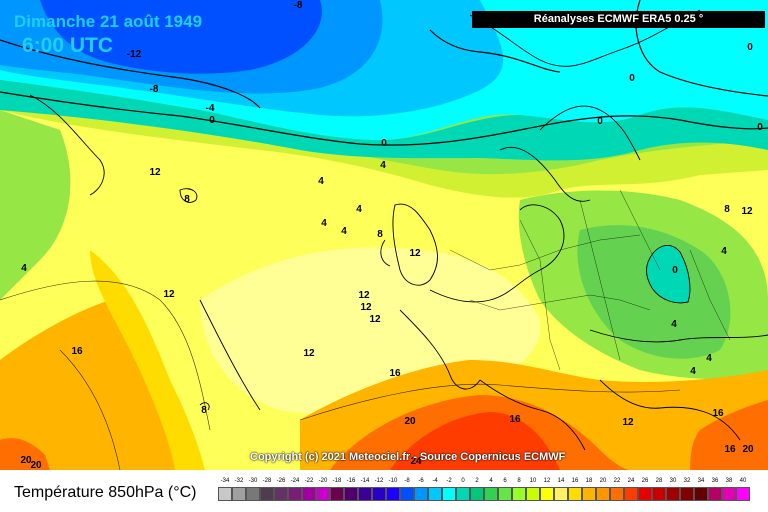 Image resolution: width=768 pixels, height=512 pixels. I want to click on scale-label: -4, so click(435, 481).